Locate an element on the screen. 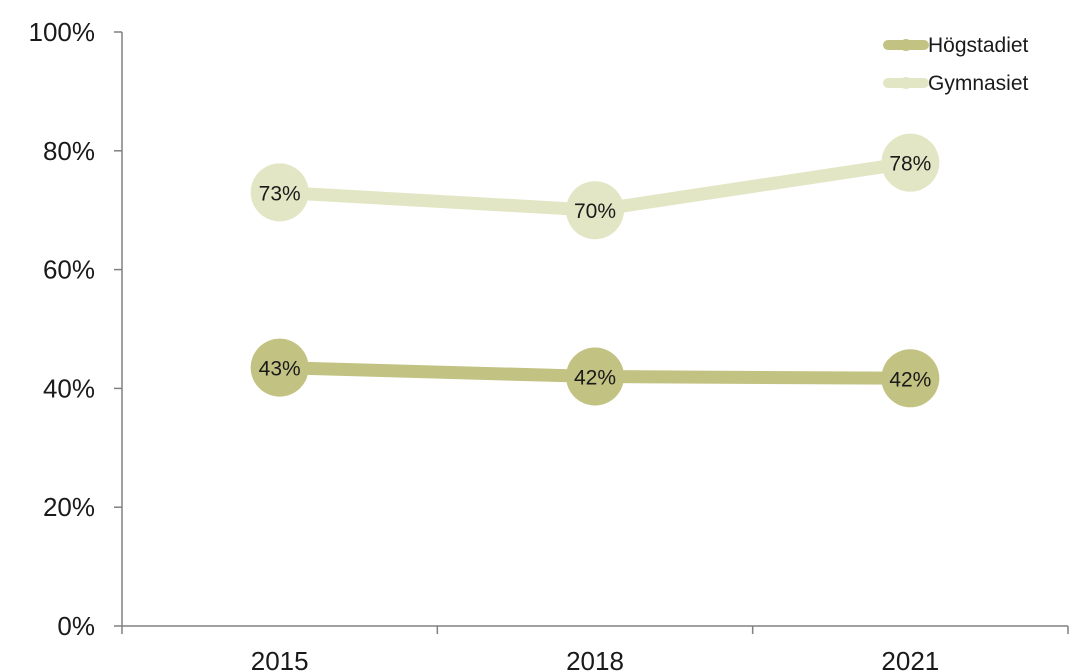 The width and height of the screenshot is (1071, 671). y-tick-label: 100% is located at coordinates (62, 32).